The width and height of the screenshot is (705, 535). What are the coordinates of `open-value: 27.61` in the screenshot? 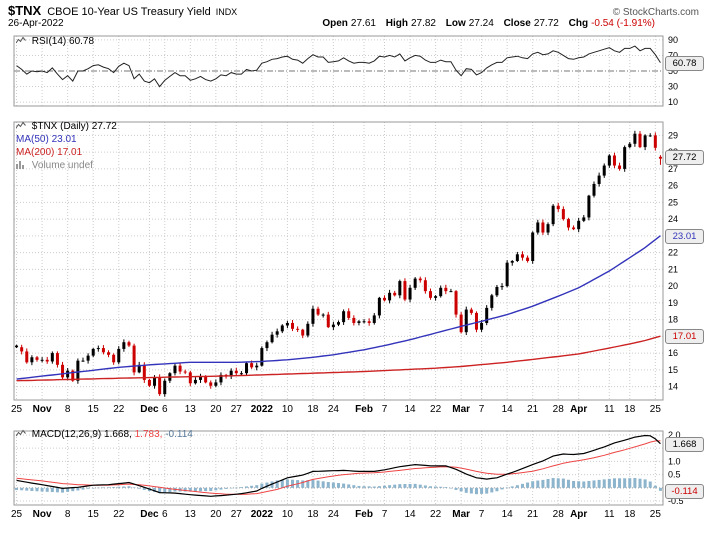 It's located at (363, 23).